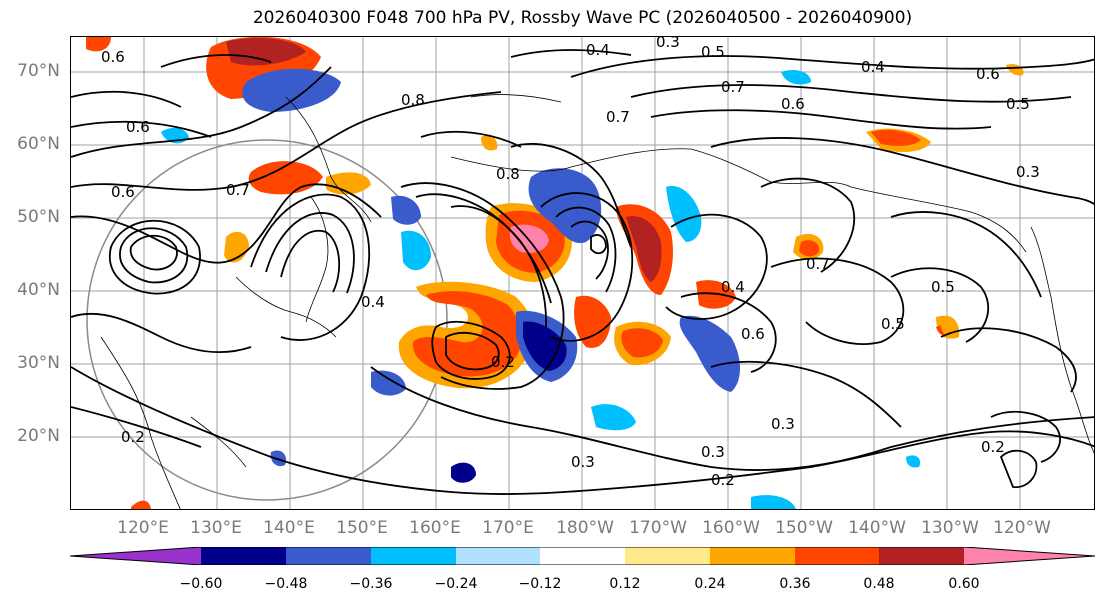 Image resolution: width=1105 pixels, height=604 pixels. What do you see at coordinates (456, 584) in the screenshot?
I see `colorbar-tick: −0.24` at bounding box center [456, 584].